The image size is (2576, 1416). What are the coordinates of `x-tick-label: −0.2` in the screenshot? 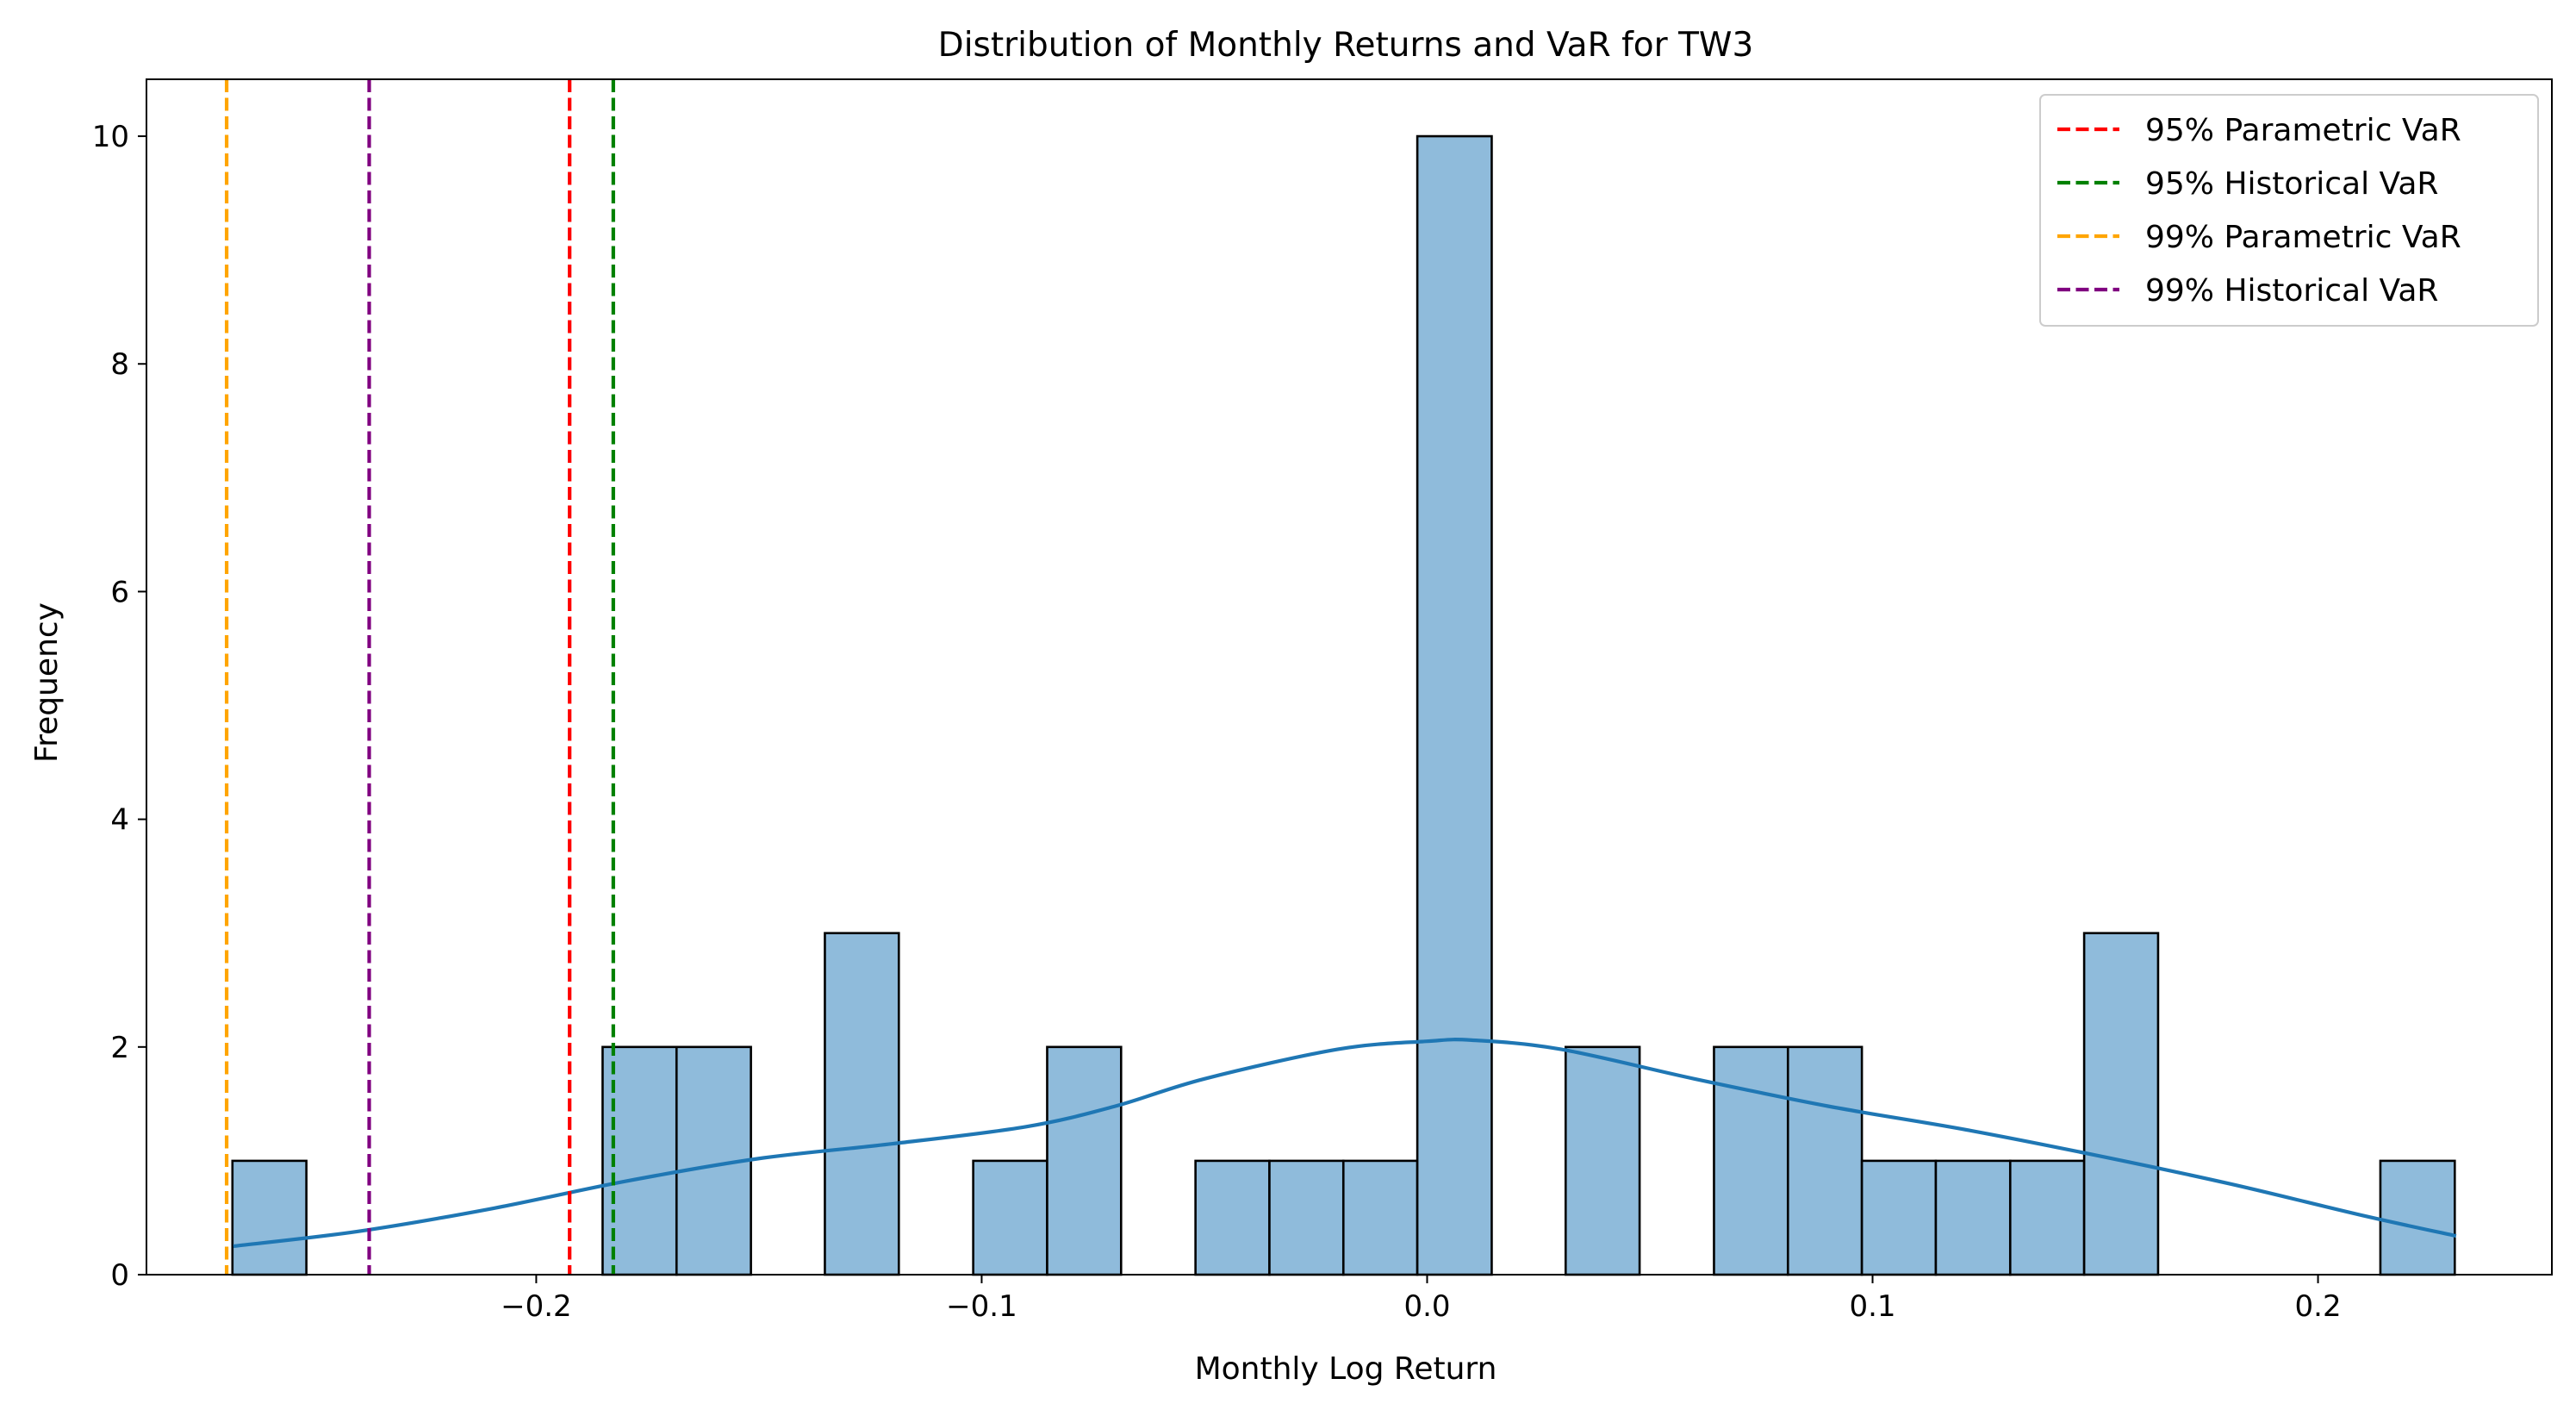 It's located at (537, 1306).